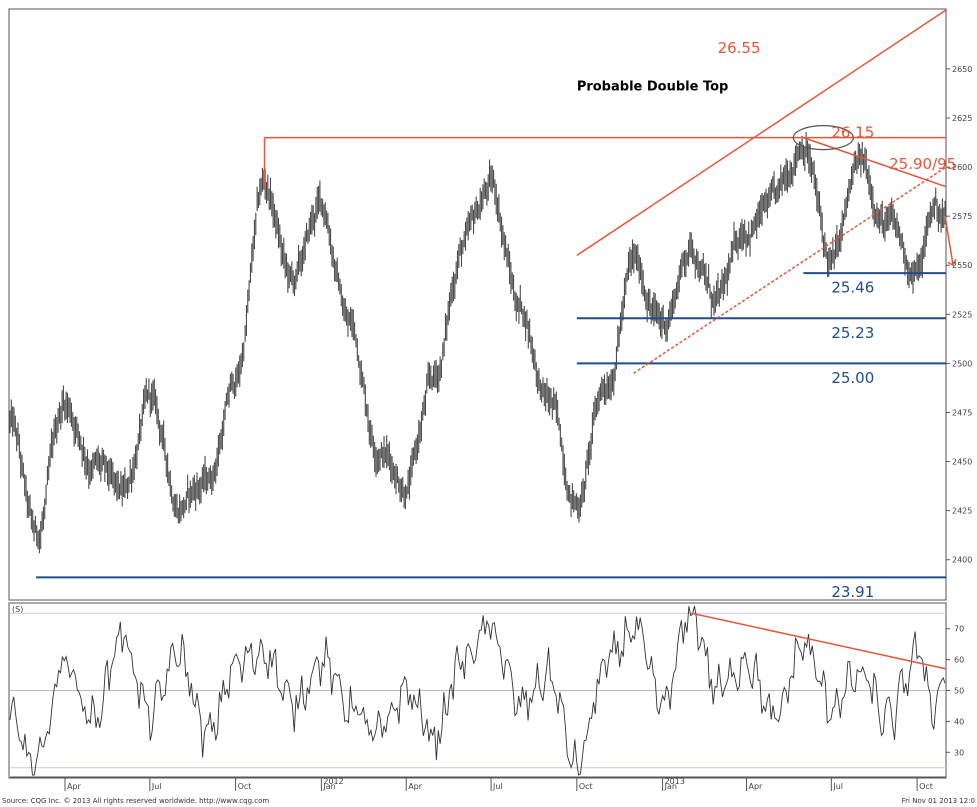 This screenshot has width=977, height=807. Describe the element at coordinates (819, 641) in the screenshot. I see `trend-line-osc-downtrend` at that location.